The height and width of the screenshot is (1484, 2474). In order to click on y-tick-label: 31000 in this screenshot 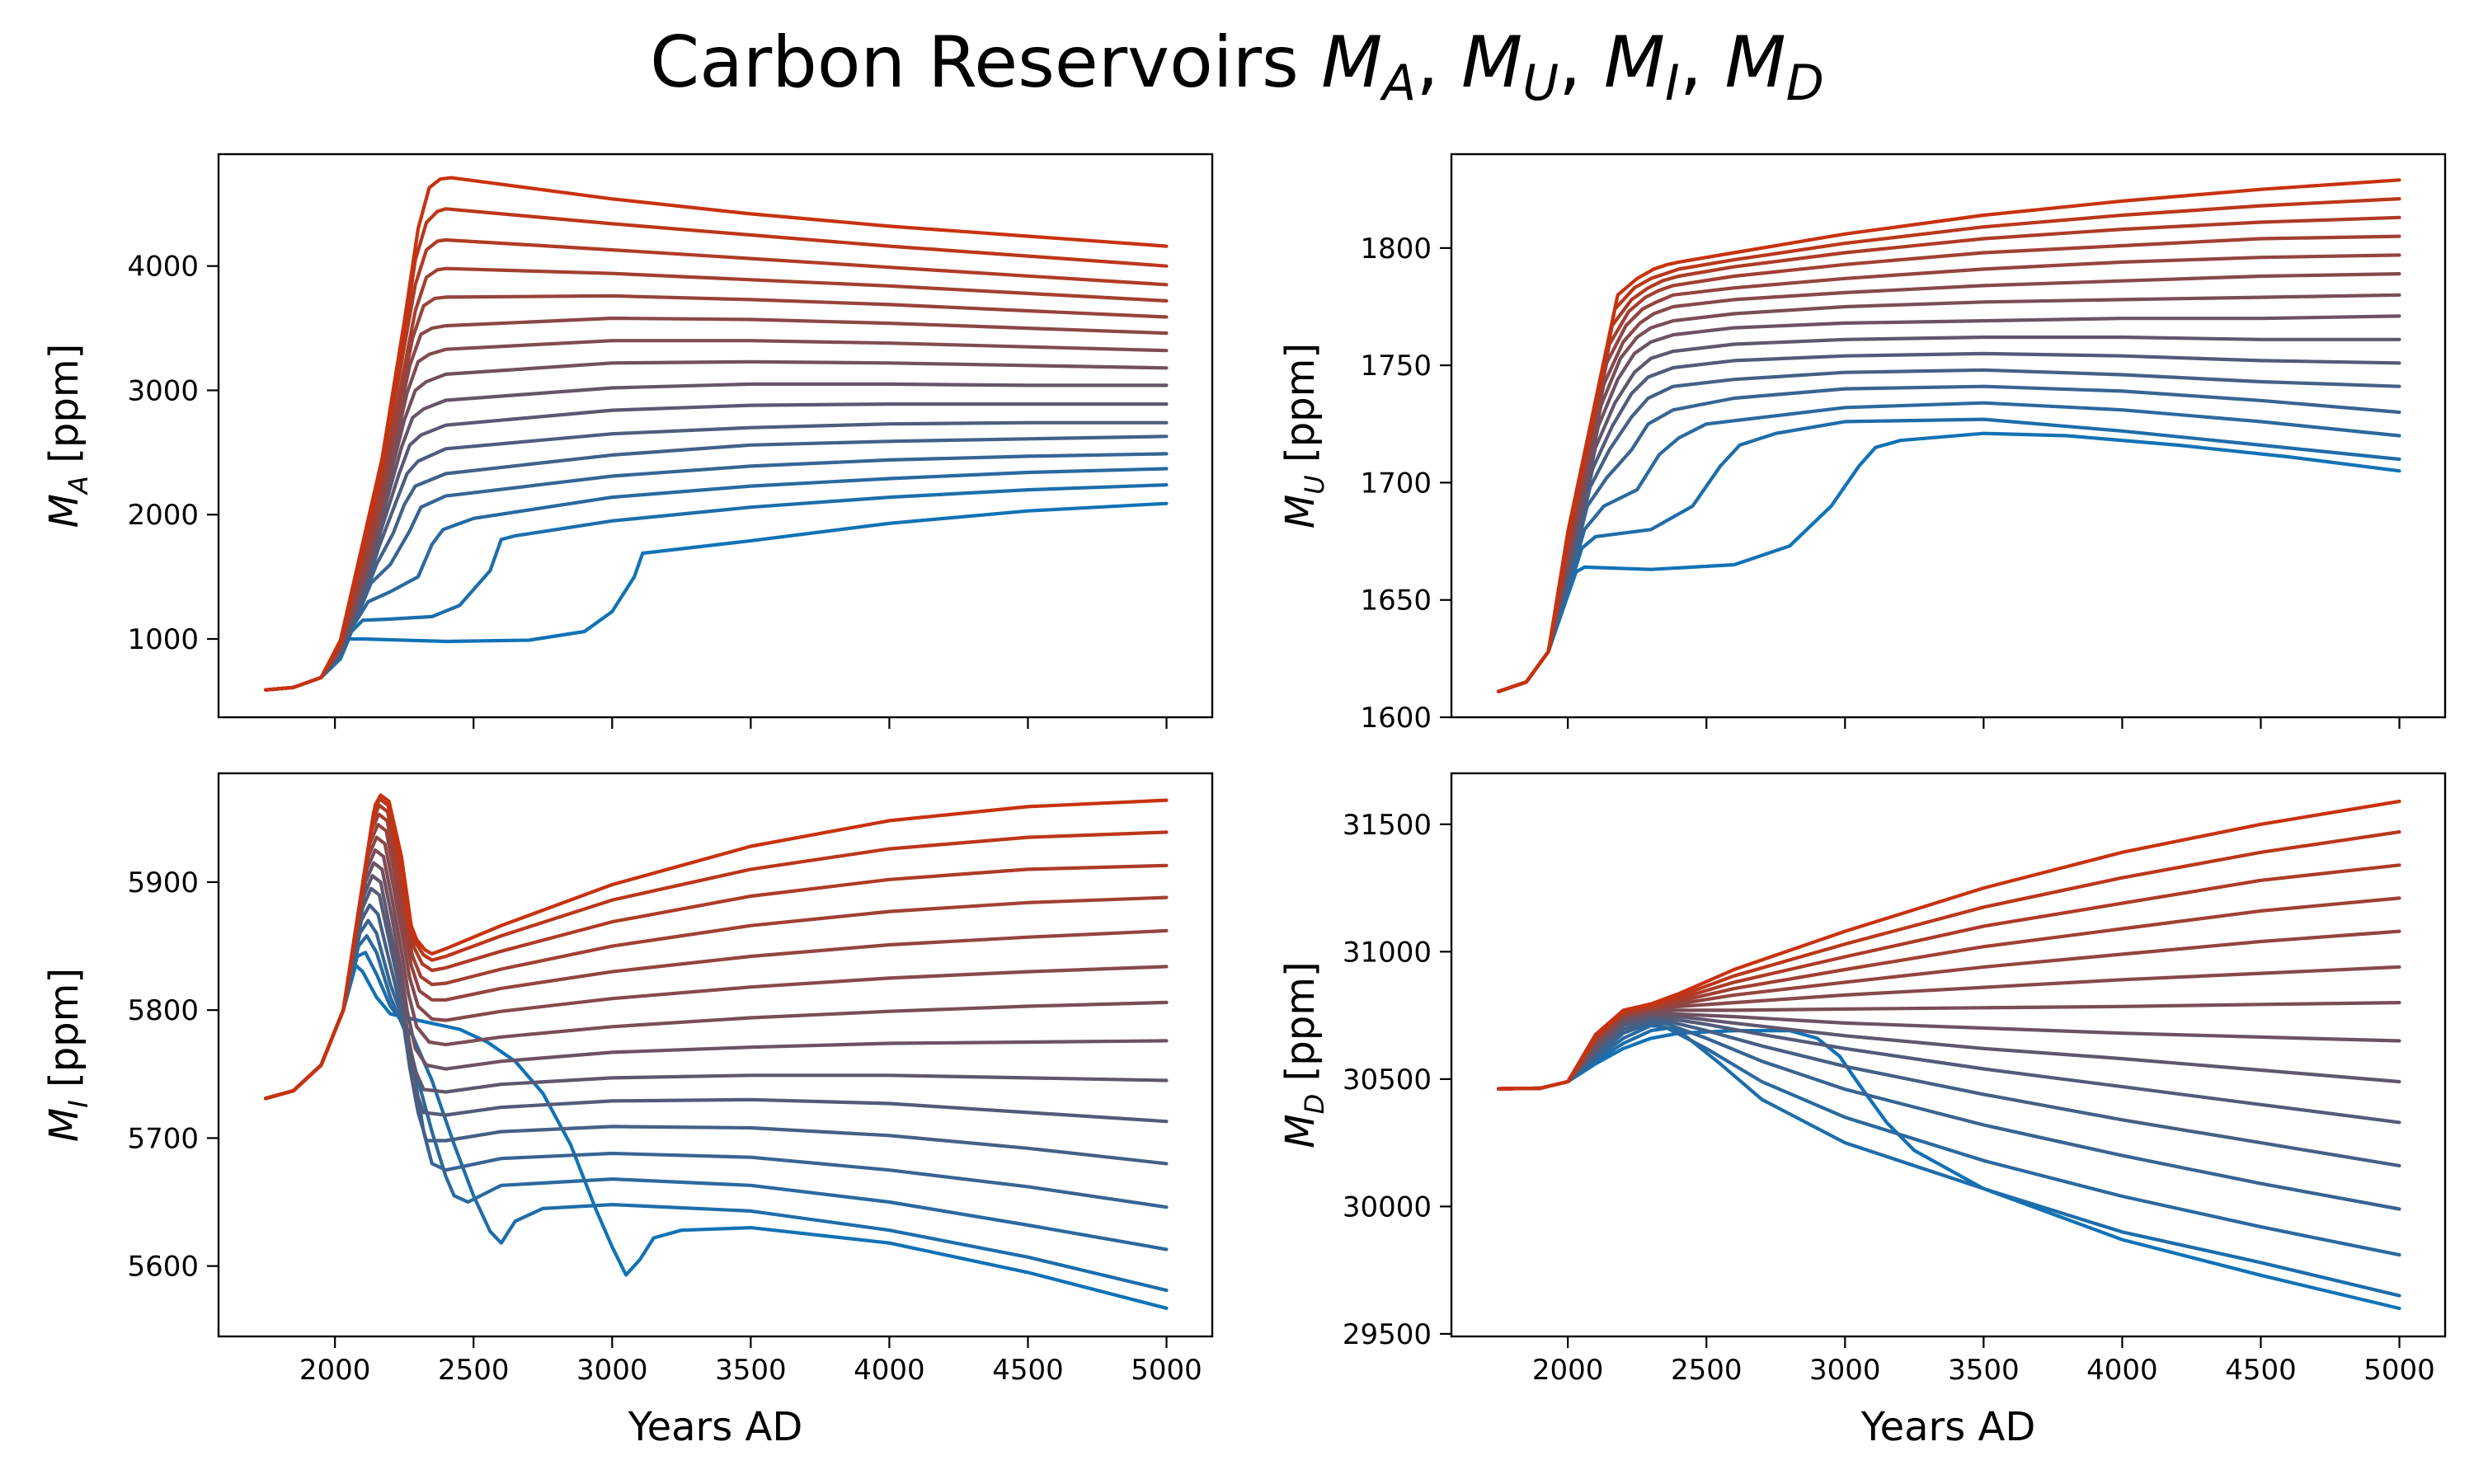, I will do `click(1387, 952)`.